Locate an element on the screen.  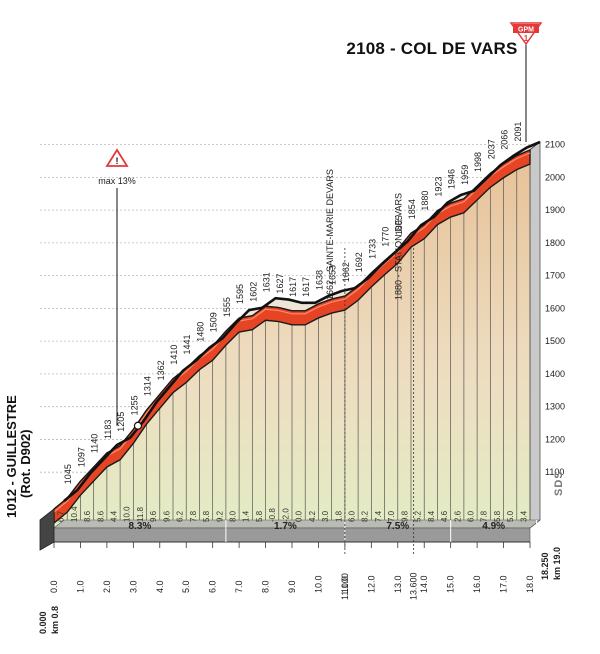
altitude-tick-label: 1300 is located at coordinates (555, 407).